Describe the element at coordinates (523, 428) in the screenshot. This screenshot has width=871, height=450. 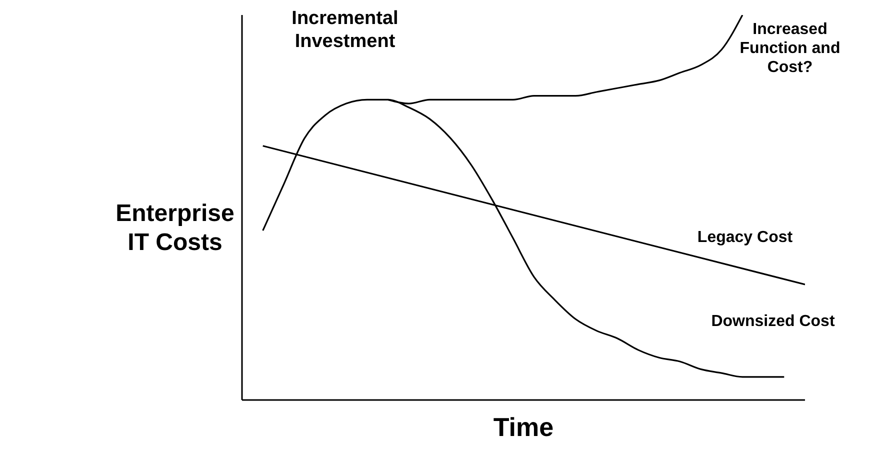
I see `x-axis-title: Time` at that location.